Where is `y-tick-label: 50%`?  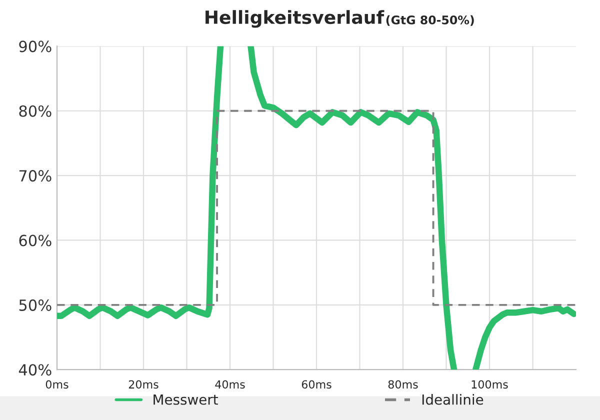 y-tick-label: 50% is located at coordinates (35, 305).